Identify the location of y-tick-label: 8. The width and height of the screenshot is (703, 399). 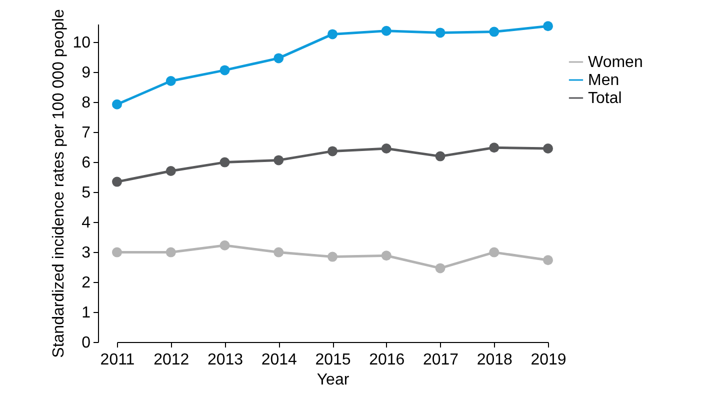
(86, 103).